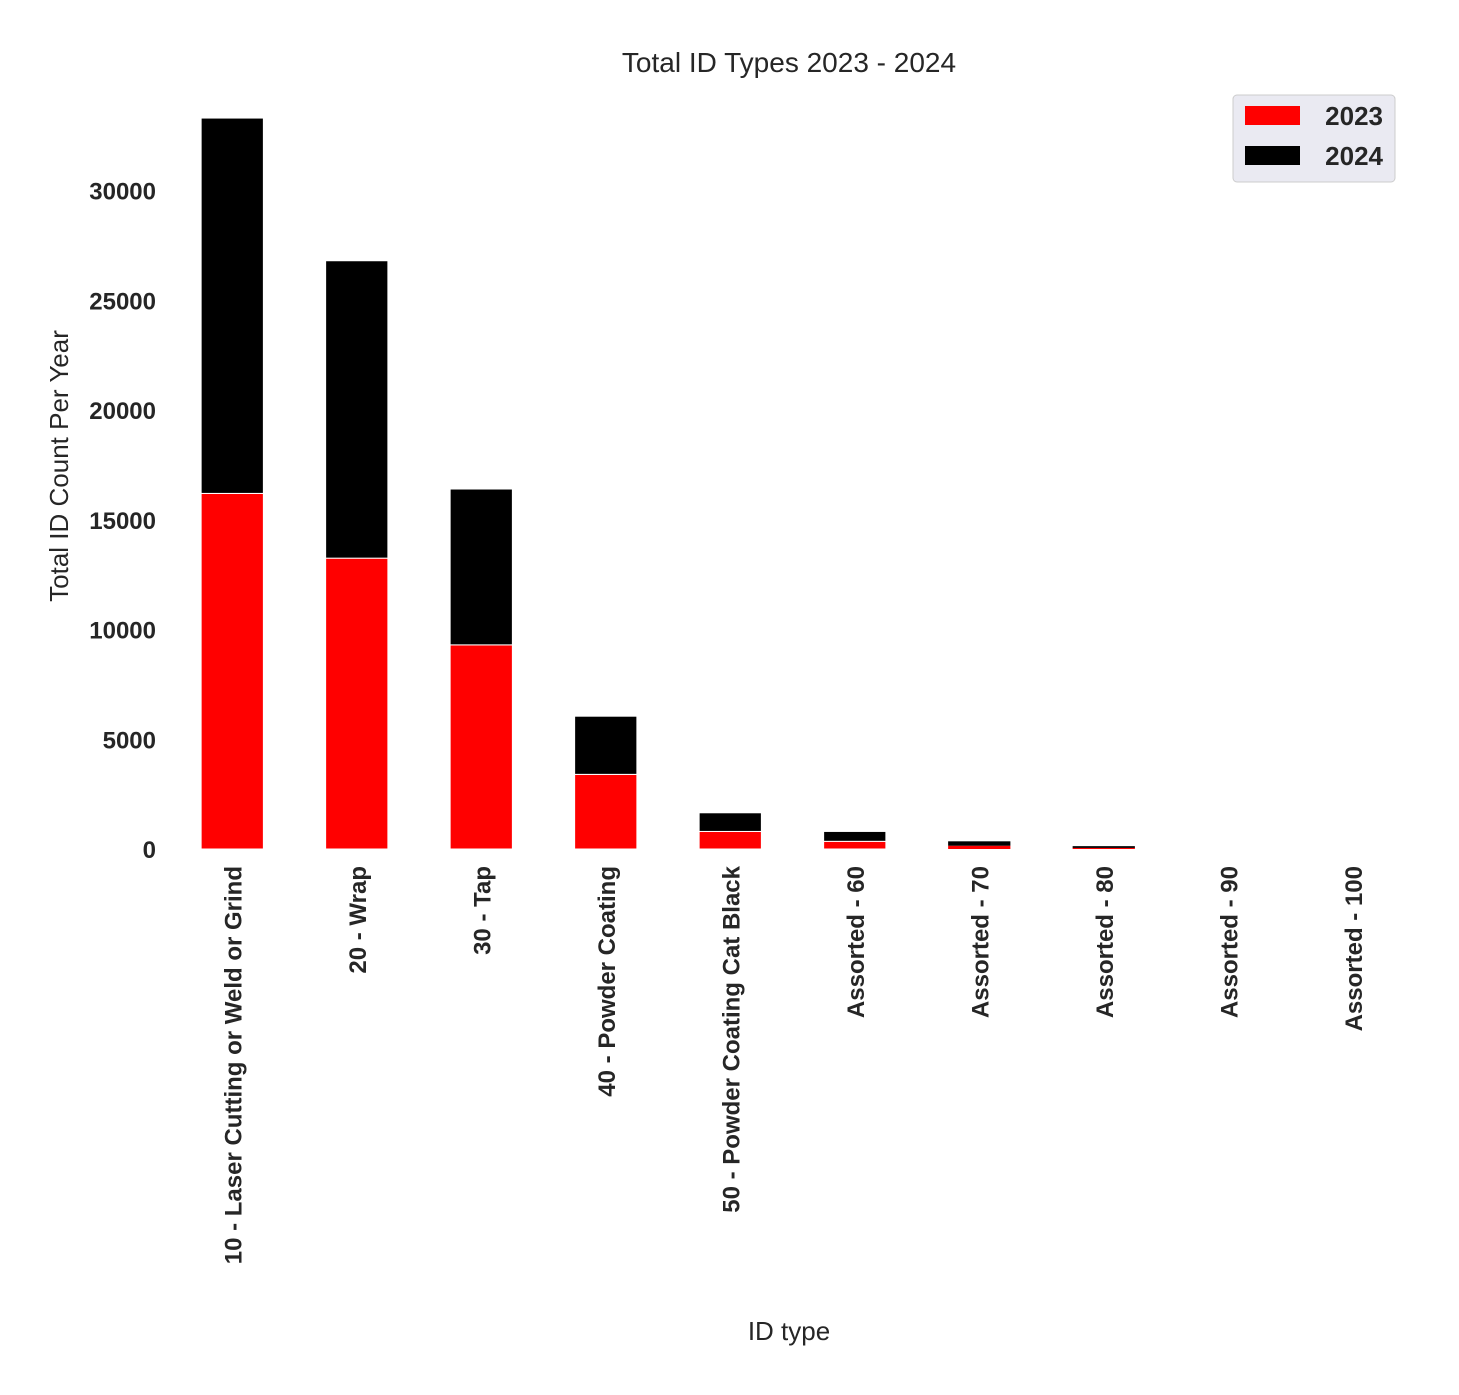  What do you see at coordinates (122, 631) in the screenshot?
I see `y-tick-label: 10000` at bounding box center [122, 631].